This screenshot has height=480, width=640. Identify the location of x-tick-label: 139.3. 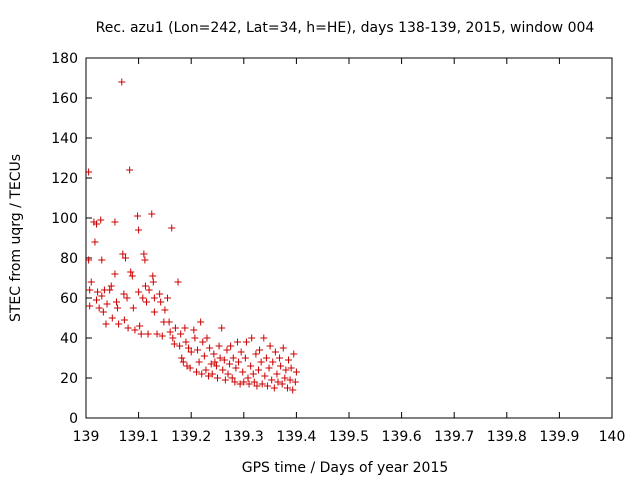
(244, 437).